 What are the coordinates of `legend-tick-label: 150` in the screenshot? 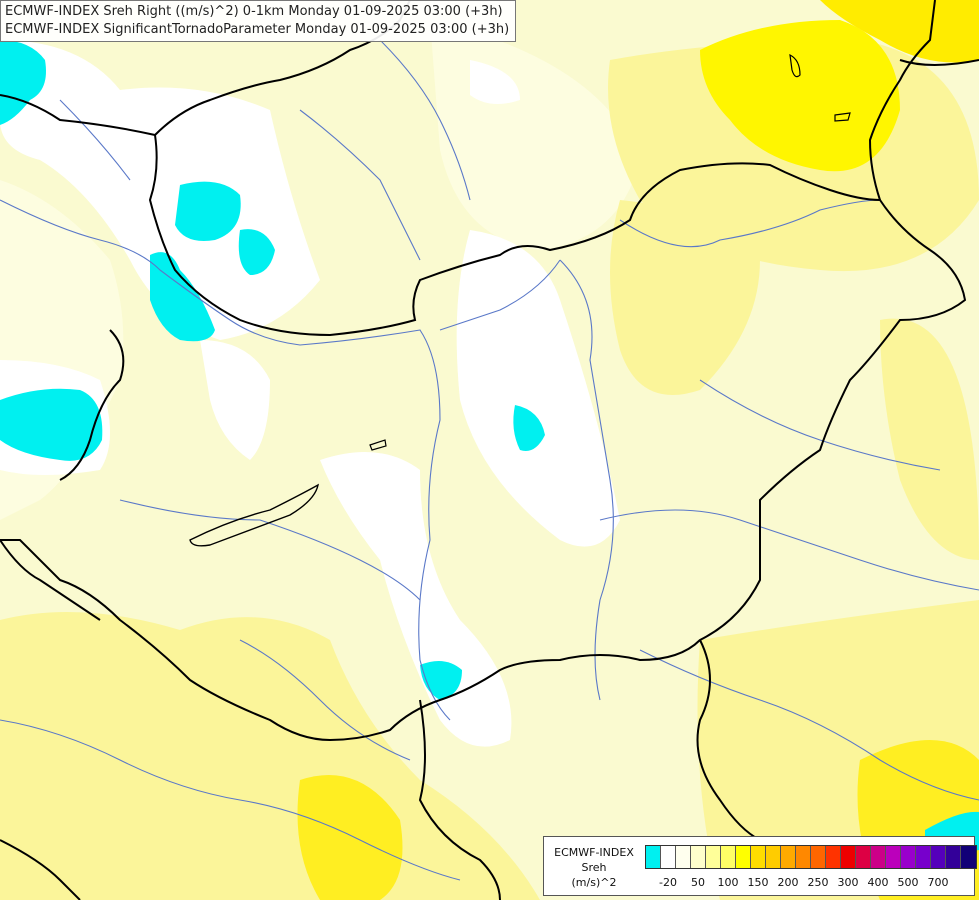 It's located at (758, 882).